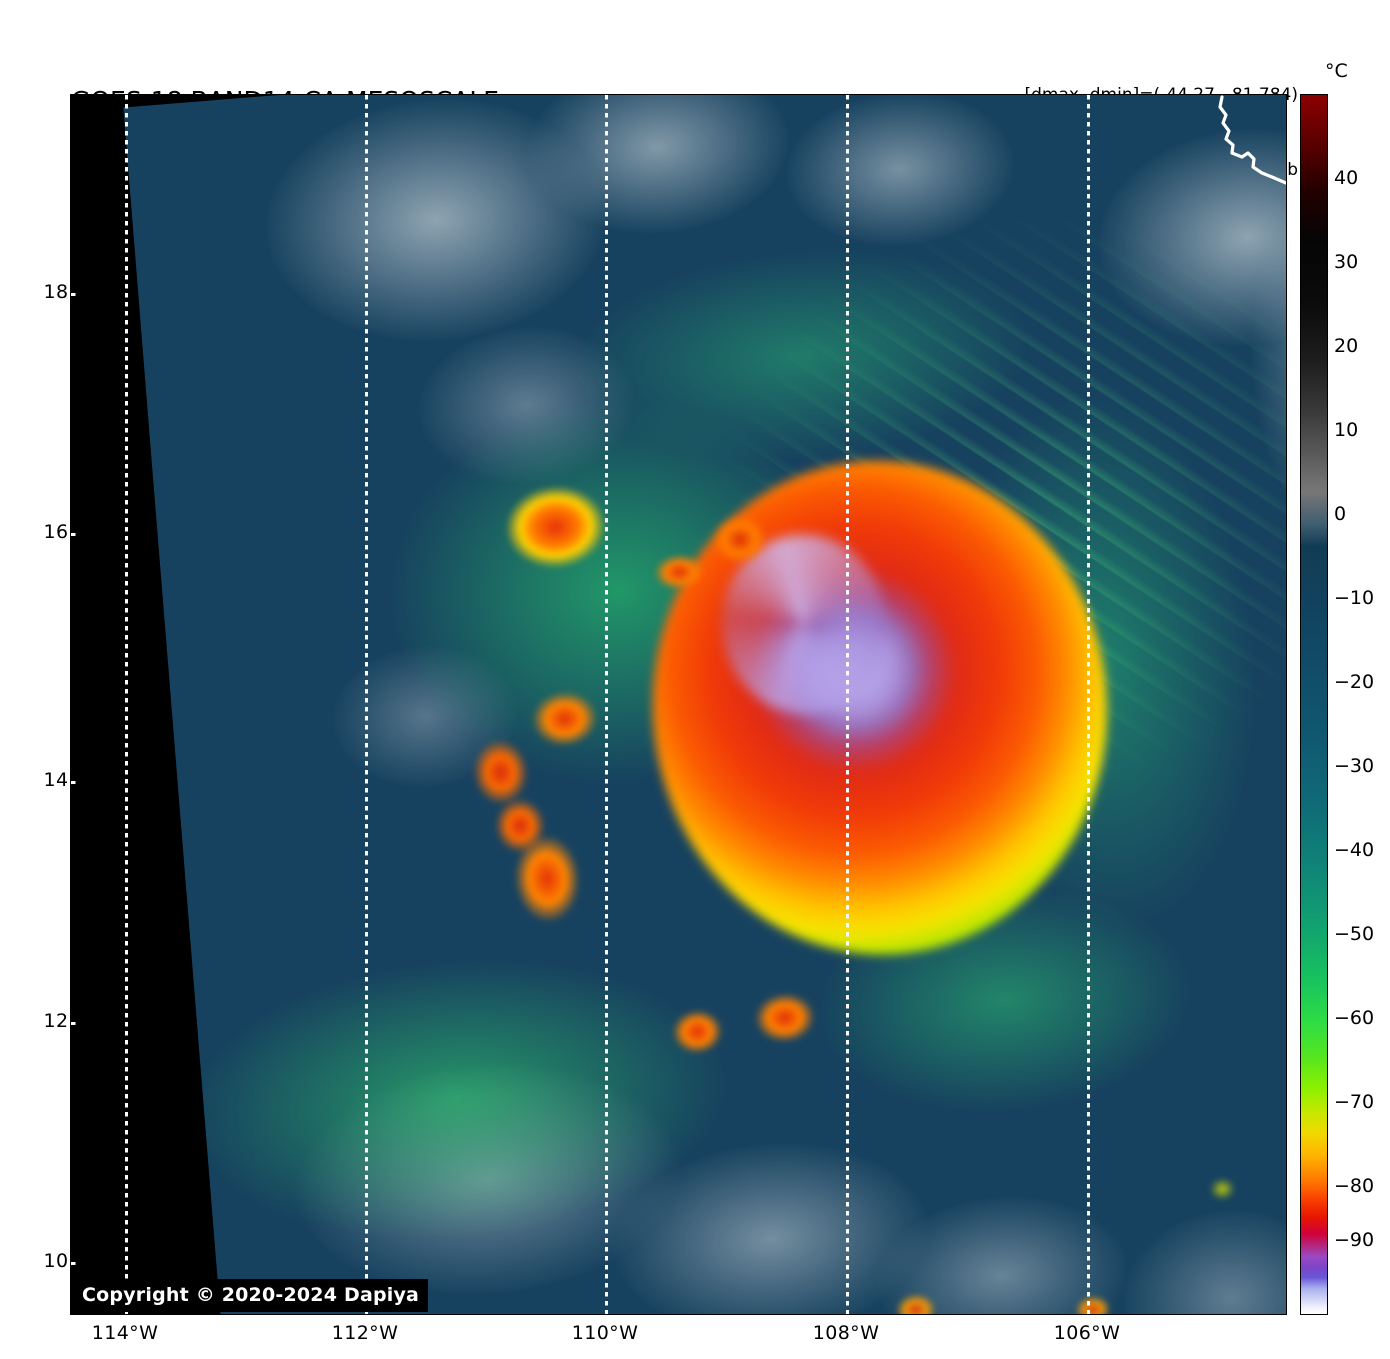 This screenshot has height=1359, width=1390. What do you see at coordinates (1252, 140) in the screenshot?
I see `coastline-overlay` at bounding box center [1252, 140].